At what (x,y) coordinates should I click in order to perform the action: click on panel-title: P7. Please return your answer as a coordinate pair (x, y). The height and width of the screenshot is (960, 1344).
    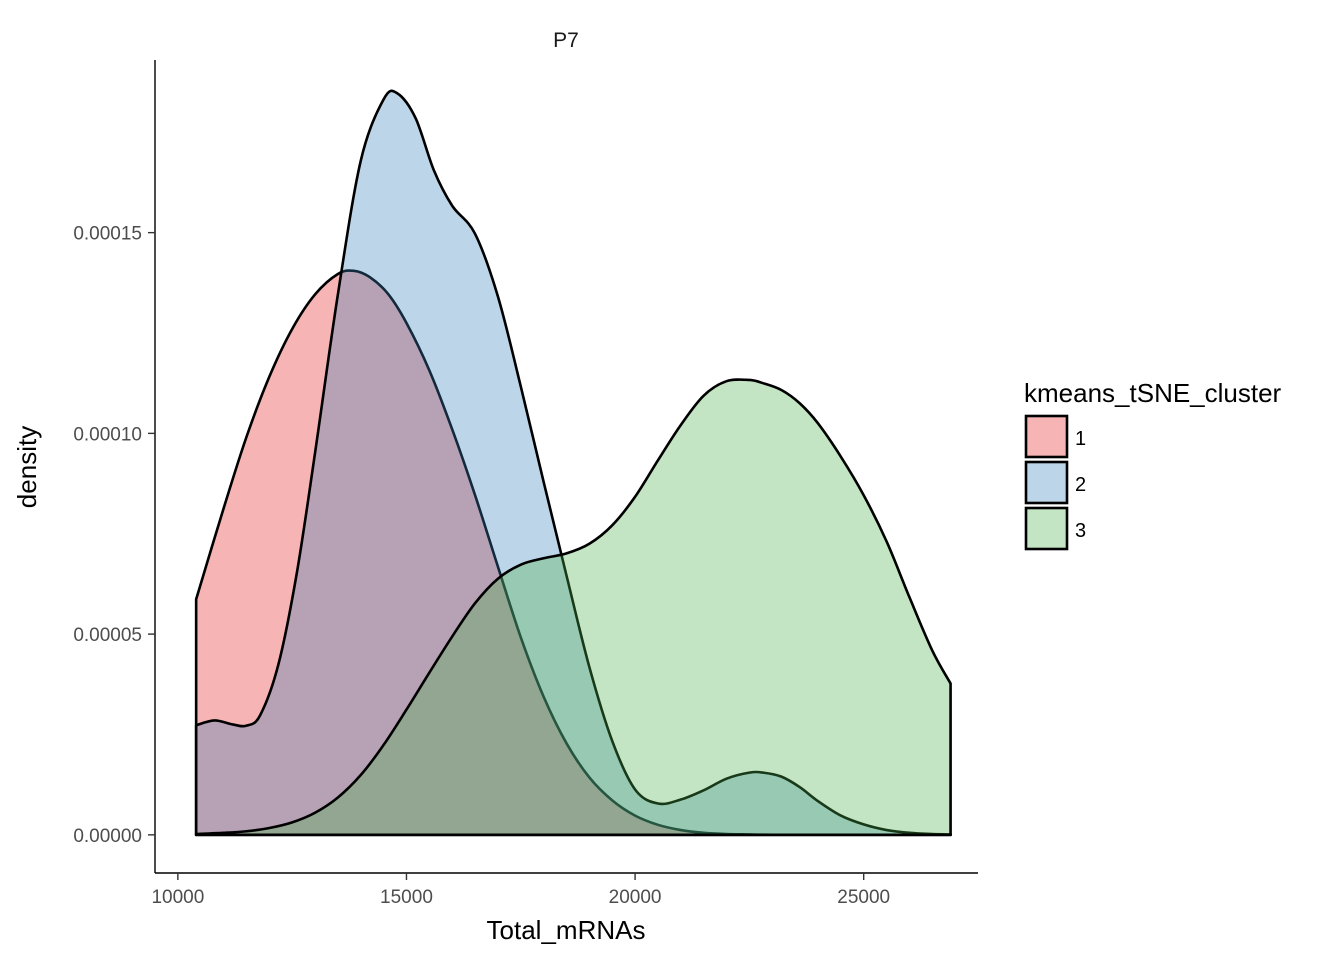
    Looking at the image, I should click on (566, 40).